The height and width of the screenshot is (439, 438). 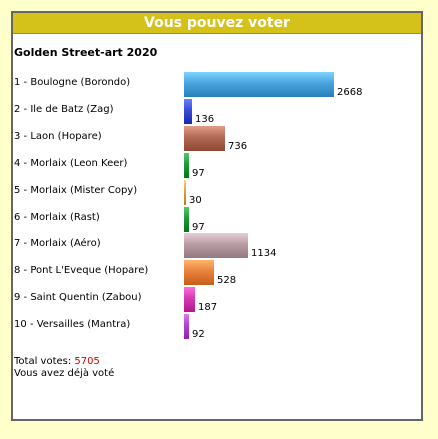 What do you see at coordinates (87, 361) in the screenshot?
I see `total-votes-value: 5705` at bounding box center [87, 361].